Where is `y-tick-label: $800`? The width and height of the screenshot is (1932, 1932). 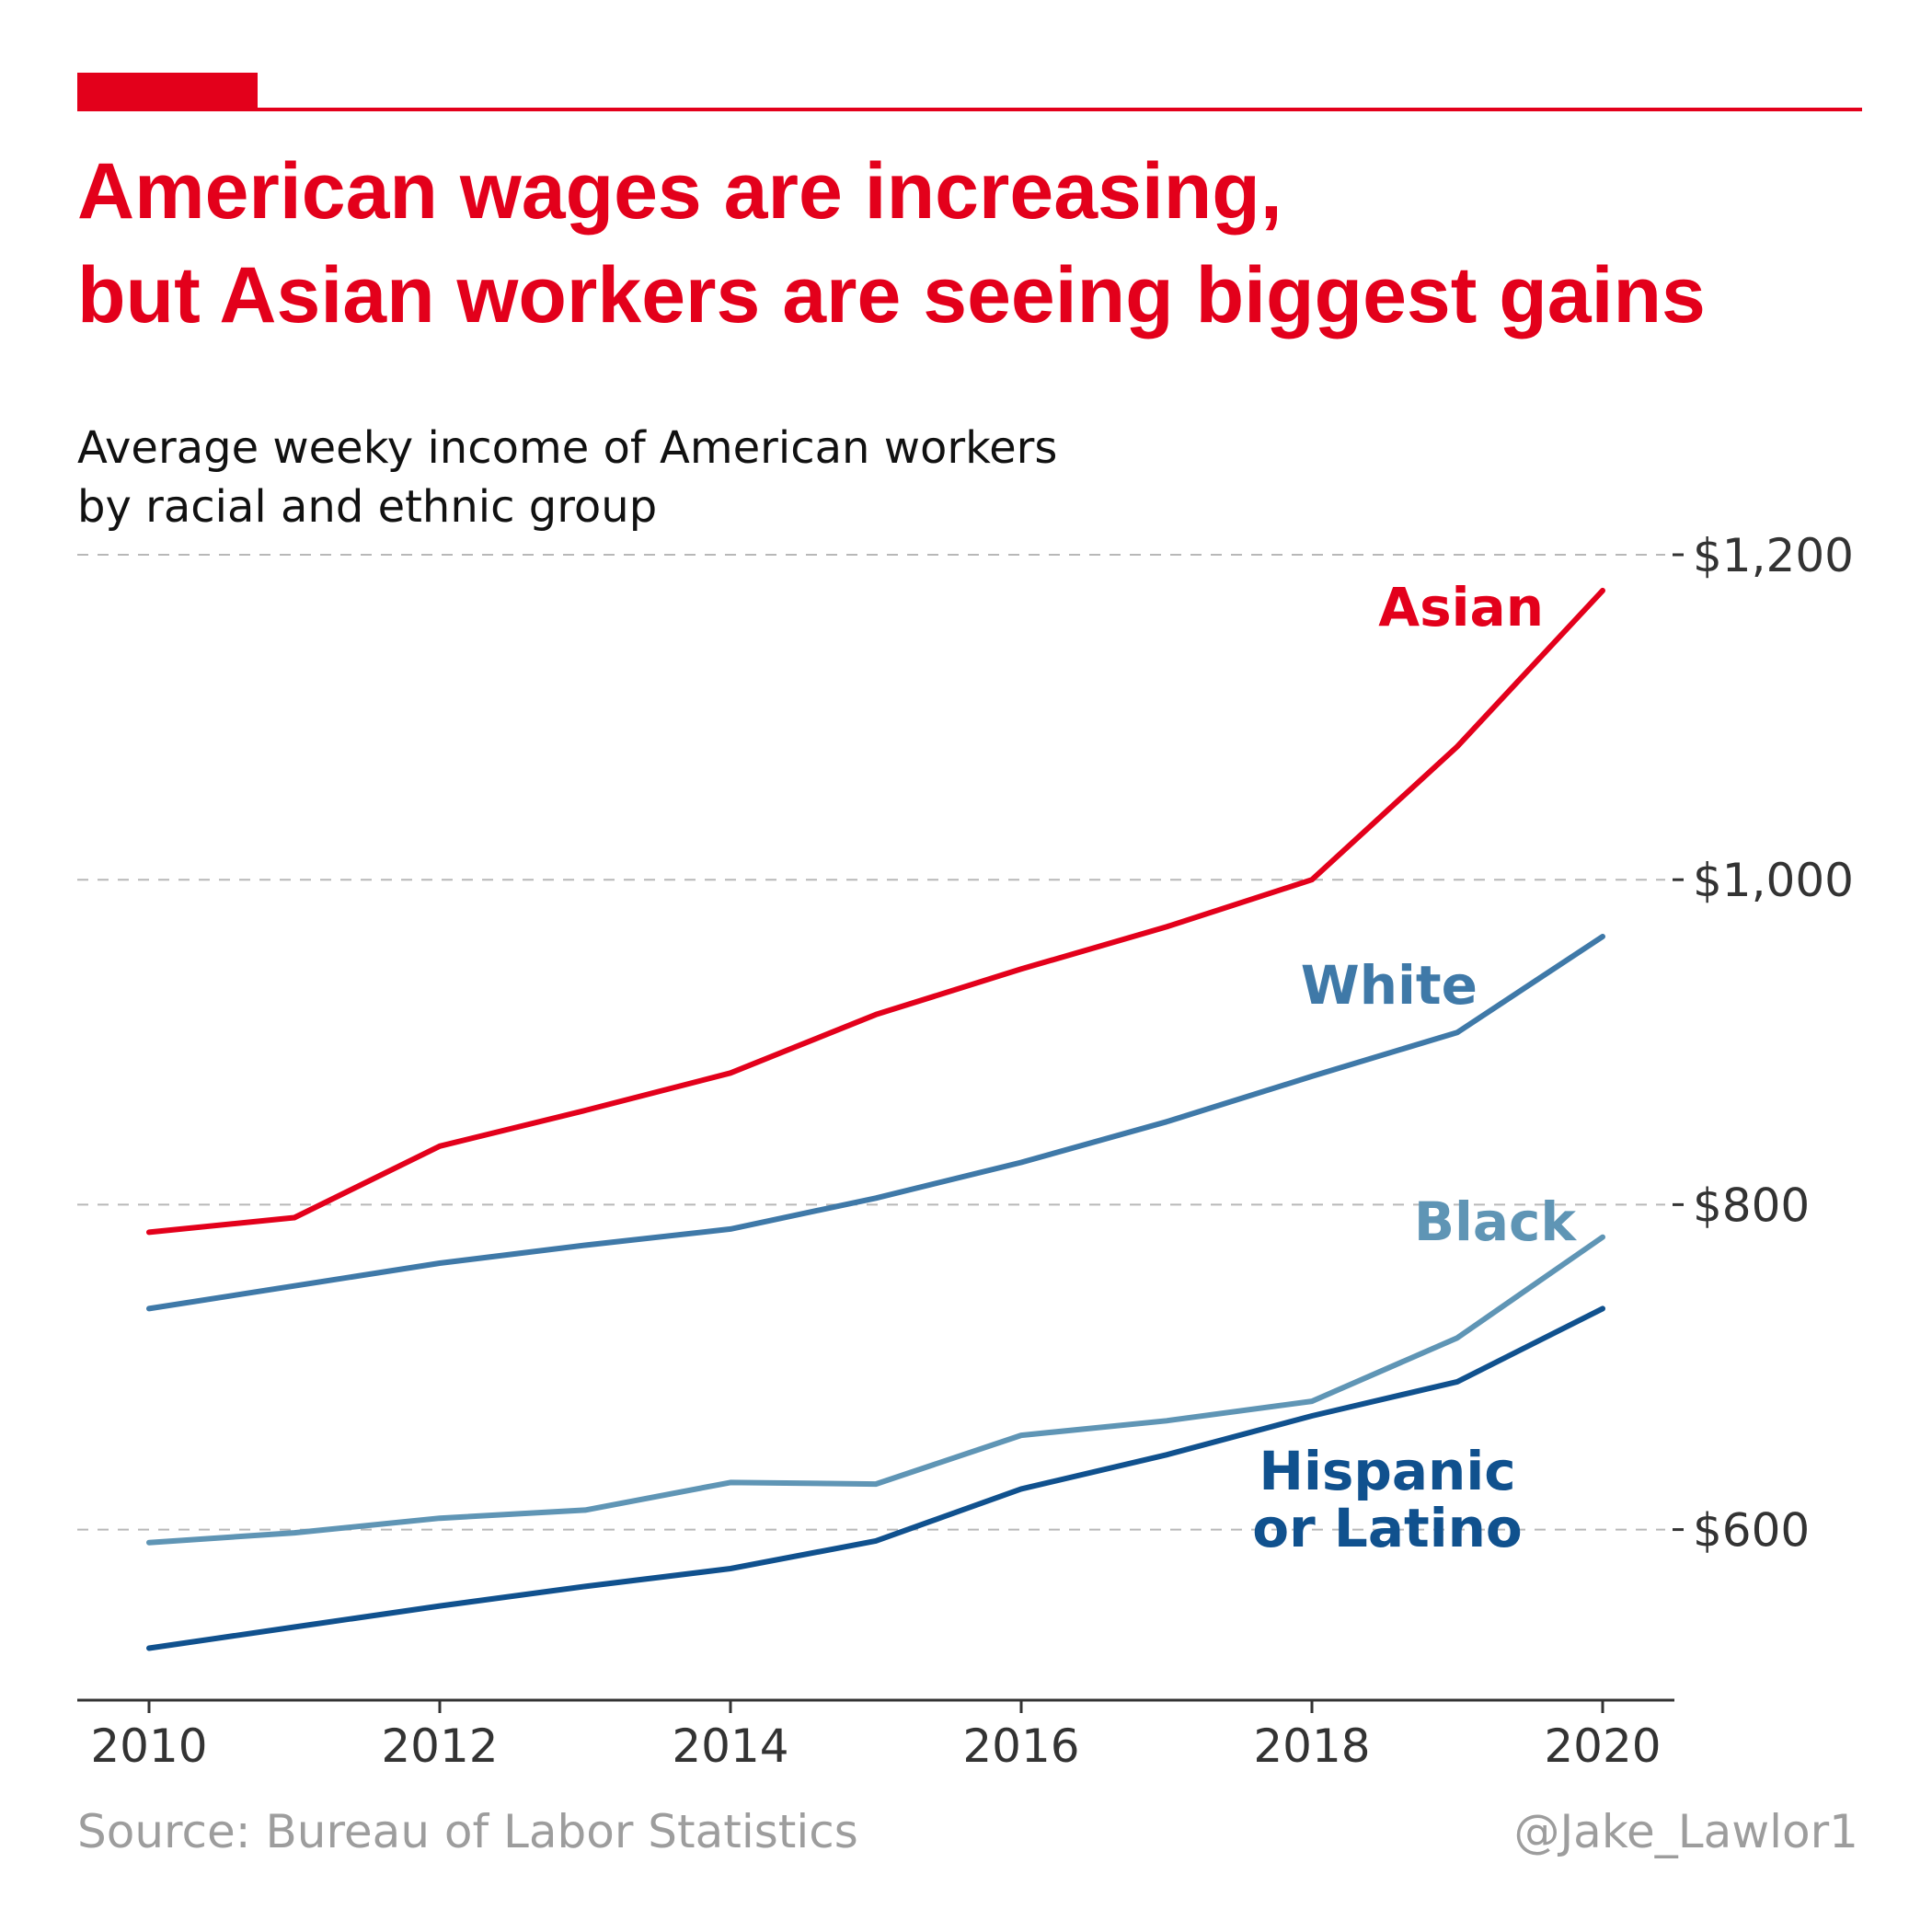
y-tick-label: $800 is located at coordinates (1751, 1205).